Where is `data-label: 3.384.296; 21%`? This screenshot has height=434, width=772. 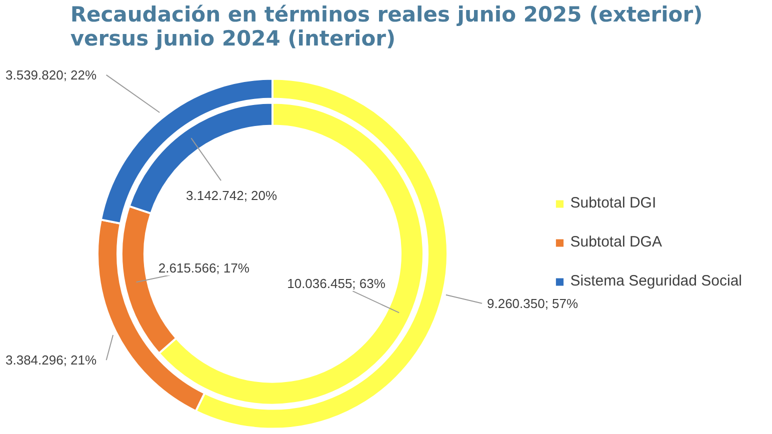
data-label: 3.384.296; 21% is located at coordinates (52, 360).